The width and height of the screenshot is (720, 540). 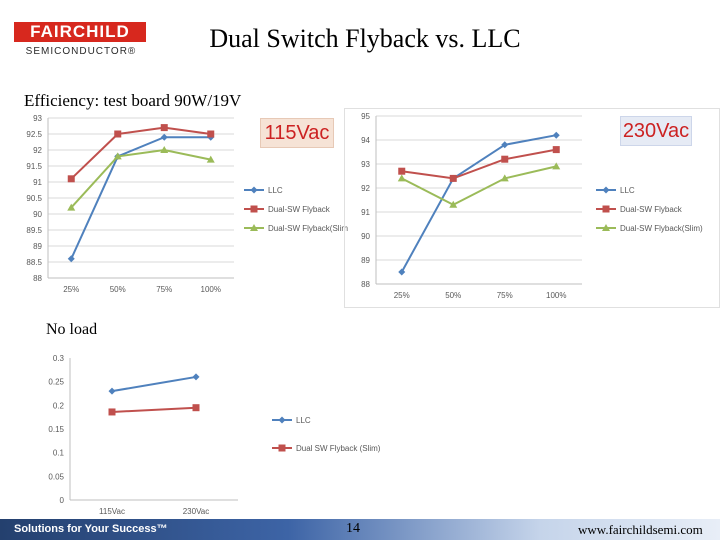 I want to click on logo-subtext: SEMICONDUCTOR®, so click(x=81, y=51).